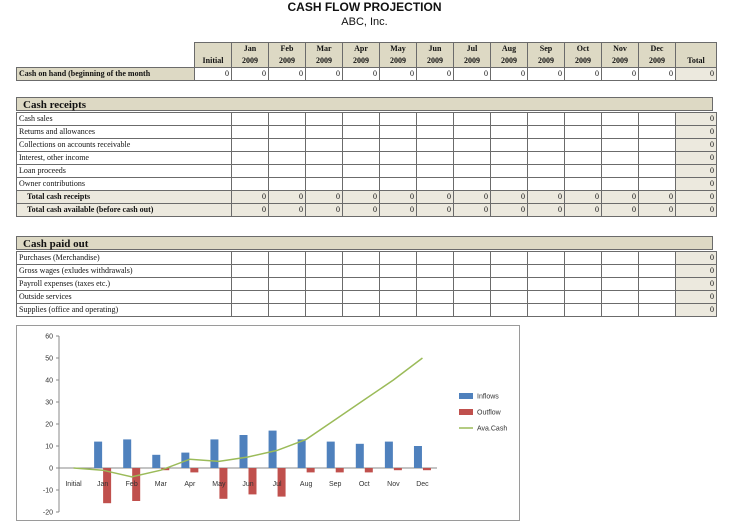 The width and height of the screenshot is (729, 525). Describe the element at coordinates (124, 310) in the screenshot. I see `row-label: Supplies (office and operating)` at that location.